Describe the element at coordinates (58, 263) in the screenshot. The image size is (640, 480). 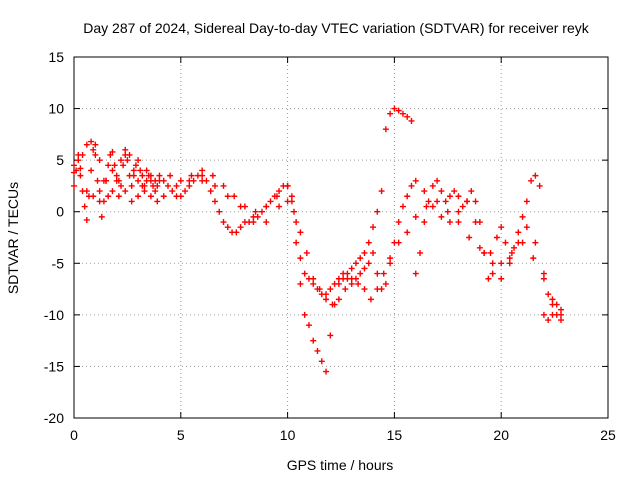
I see `y-tick-label: -5` at that location.